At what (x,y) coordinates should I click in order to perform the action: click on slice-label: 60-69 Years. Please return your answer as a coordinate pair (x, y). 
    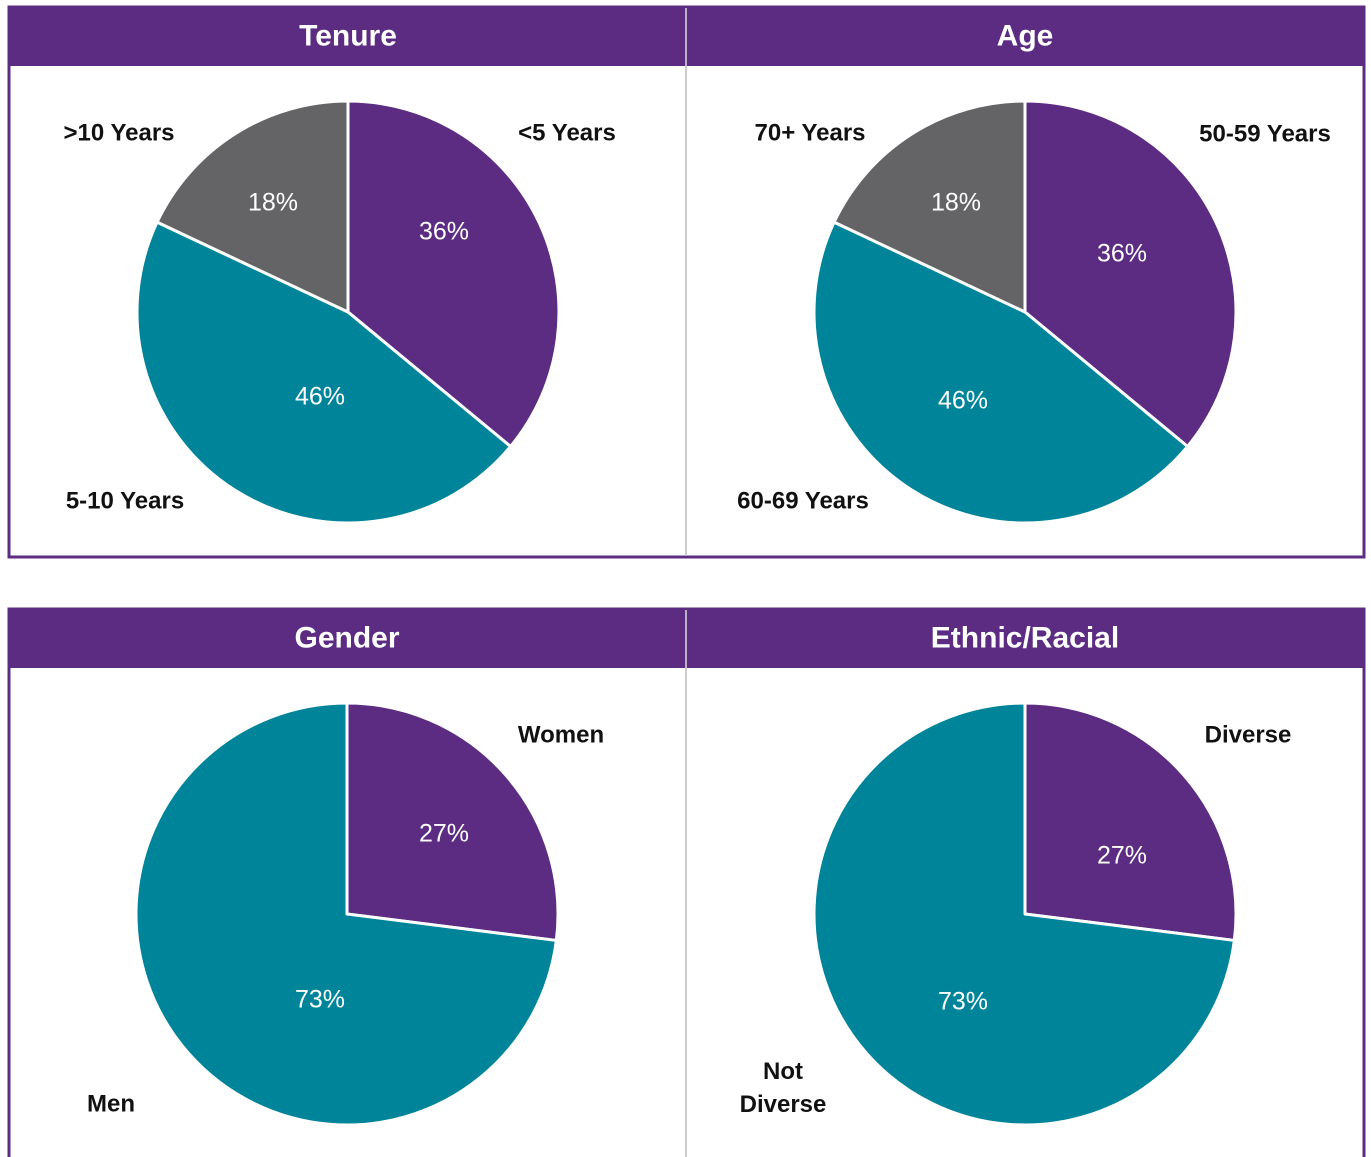
    Looking at the image, I should click on (803, 501).